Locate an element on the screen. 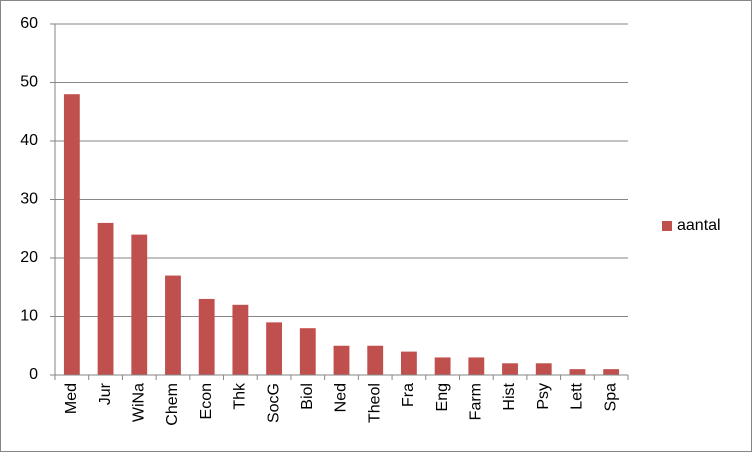 This screenshot has width=752, height=452. x-tick-label: Biol is located at coordinates (307, 396).